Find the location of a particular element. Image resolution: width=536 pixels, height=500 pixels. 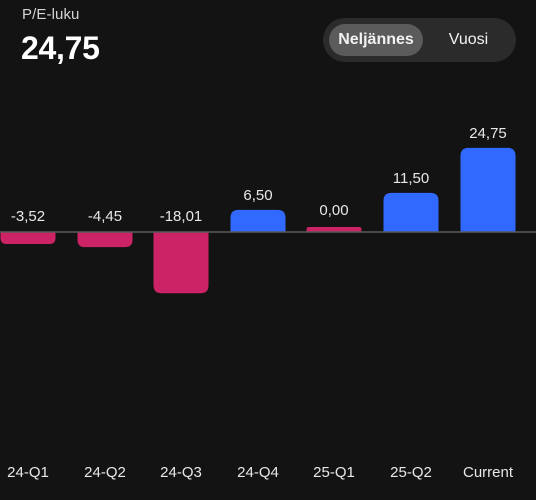

value-label-24-q4: 6,50 is located at coordinates (257, 195).